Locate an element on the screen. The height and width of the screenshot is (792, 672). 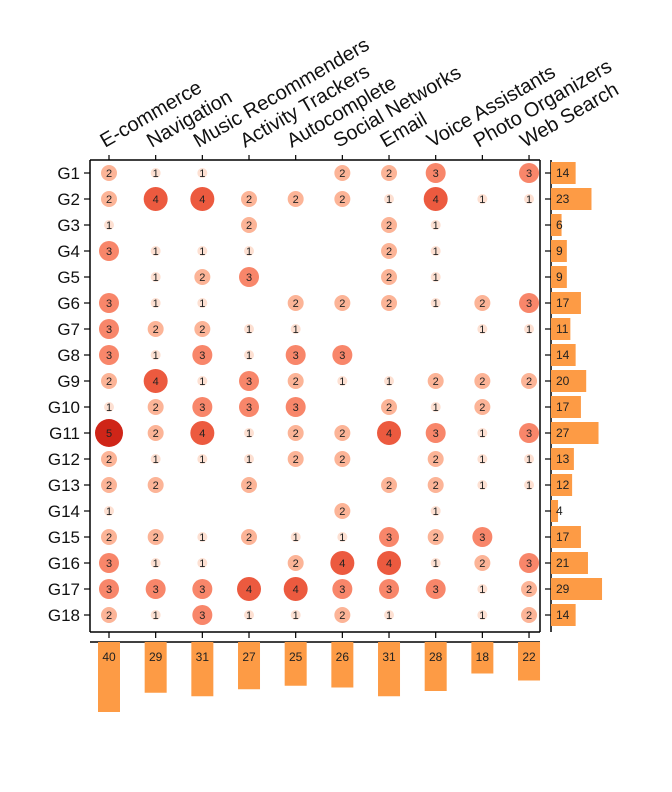
row-label: G16 is located at coordinates (64, 563).